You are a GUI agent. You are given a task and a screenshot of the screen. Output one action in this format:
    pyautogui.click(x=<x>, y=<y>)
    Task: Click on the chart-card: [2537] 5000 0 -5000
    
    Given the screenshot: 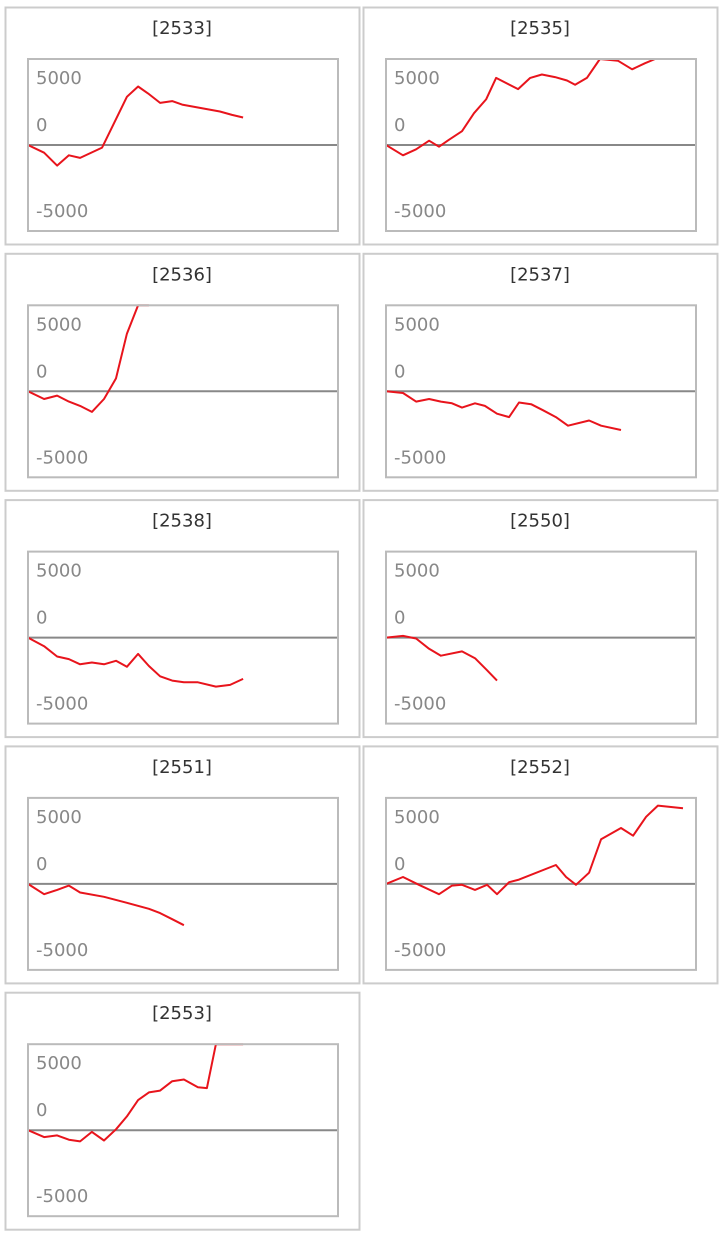 What is the action you would take?
    pyautogui.click(x=540, y=372)
    